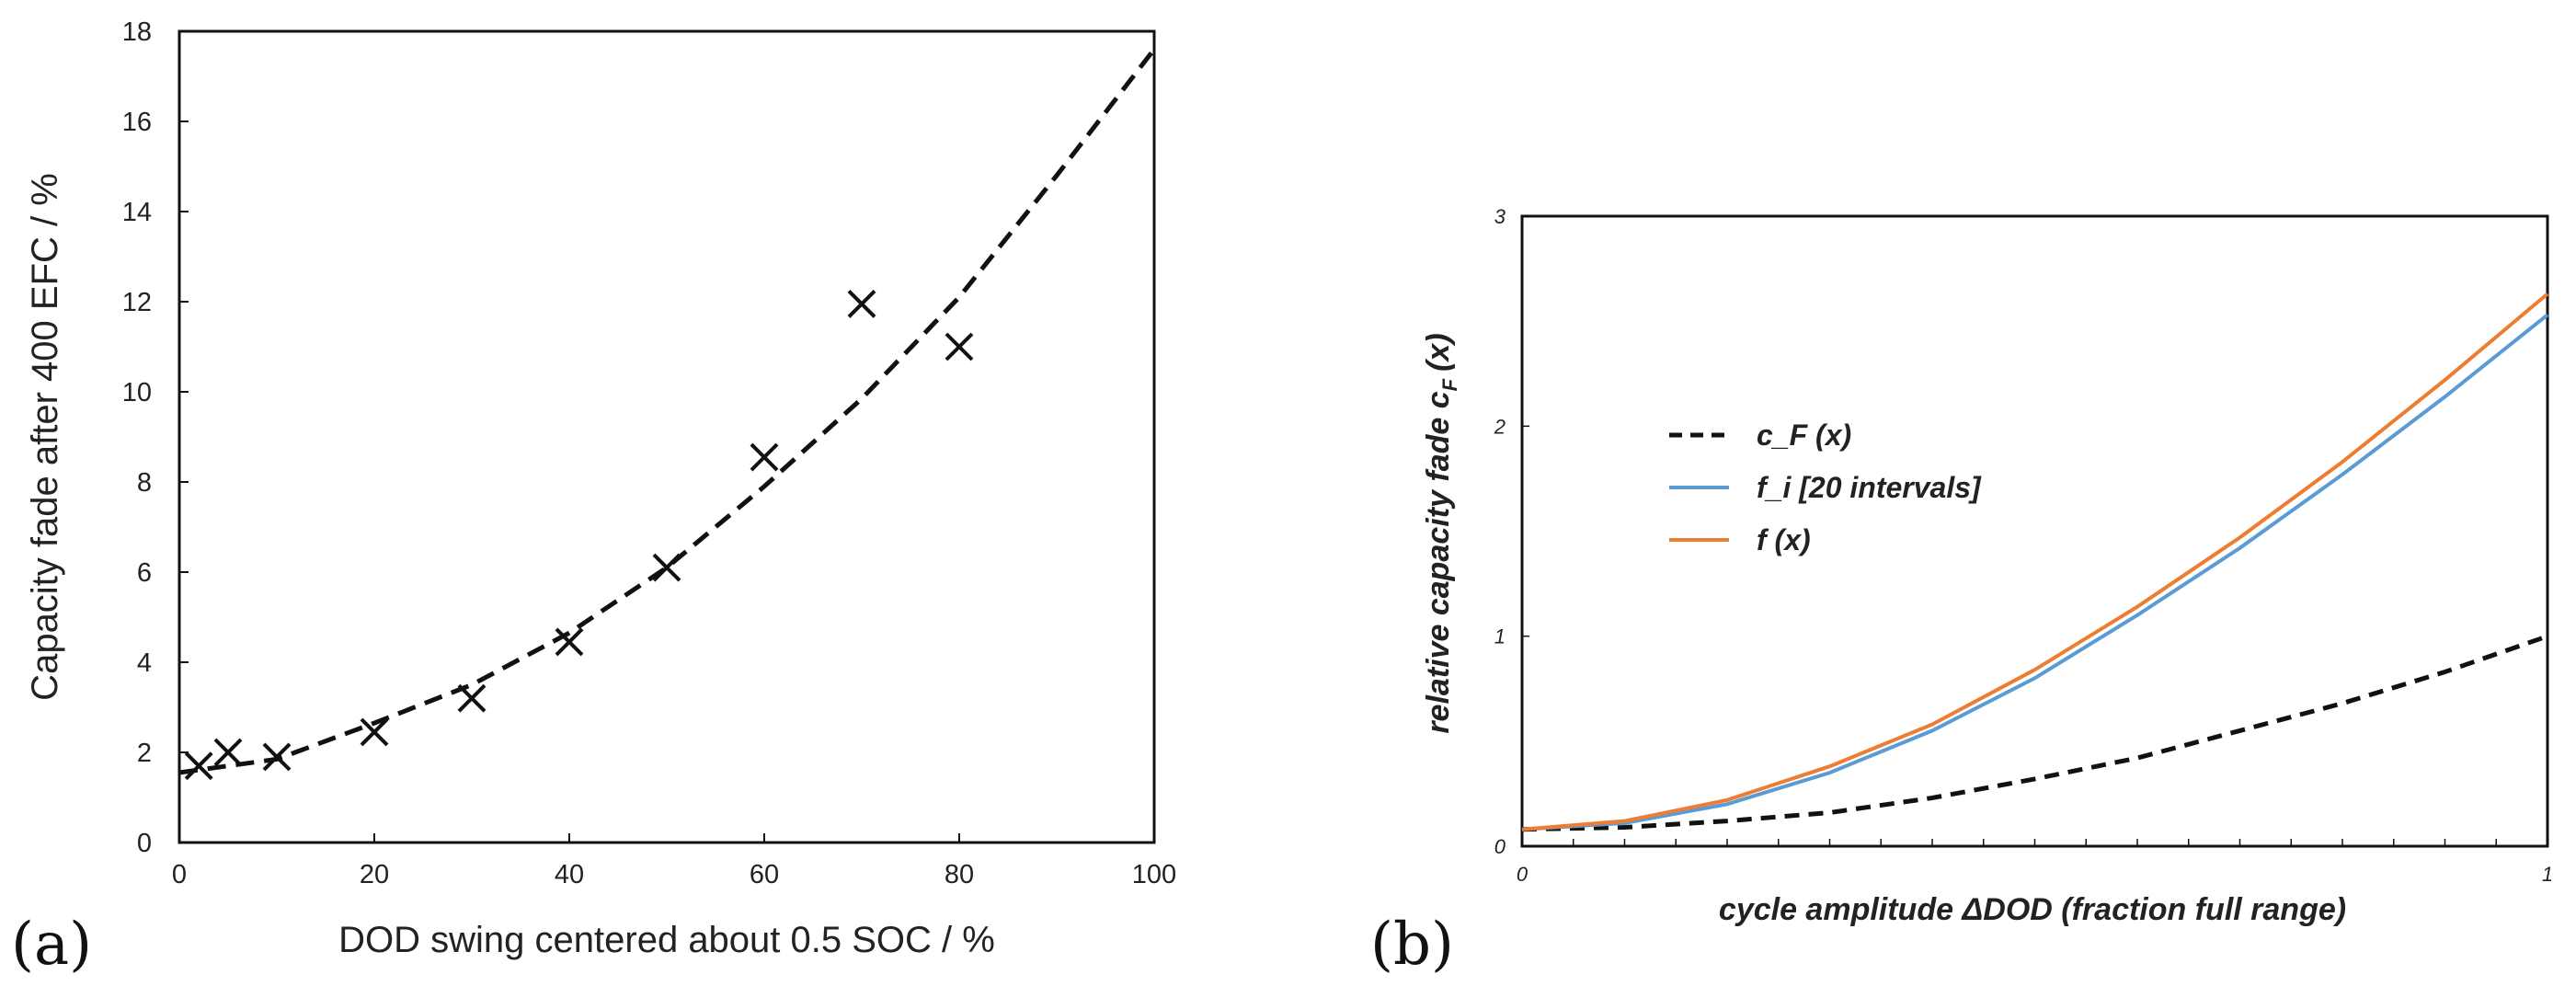 The width and height of the screenshot is (2576, 986). What do you see at coordinates (2547, 875) in the screenshot?
I see `x-tick-label: 1` at bounding box center [2547, 875].